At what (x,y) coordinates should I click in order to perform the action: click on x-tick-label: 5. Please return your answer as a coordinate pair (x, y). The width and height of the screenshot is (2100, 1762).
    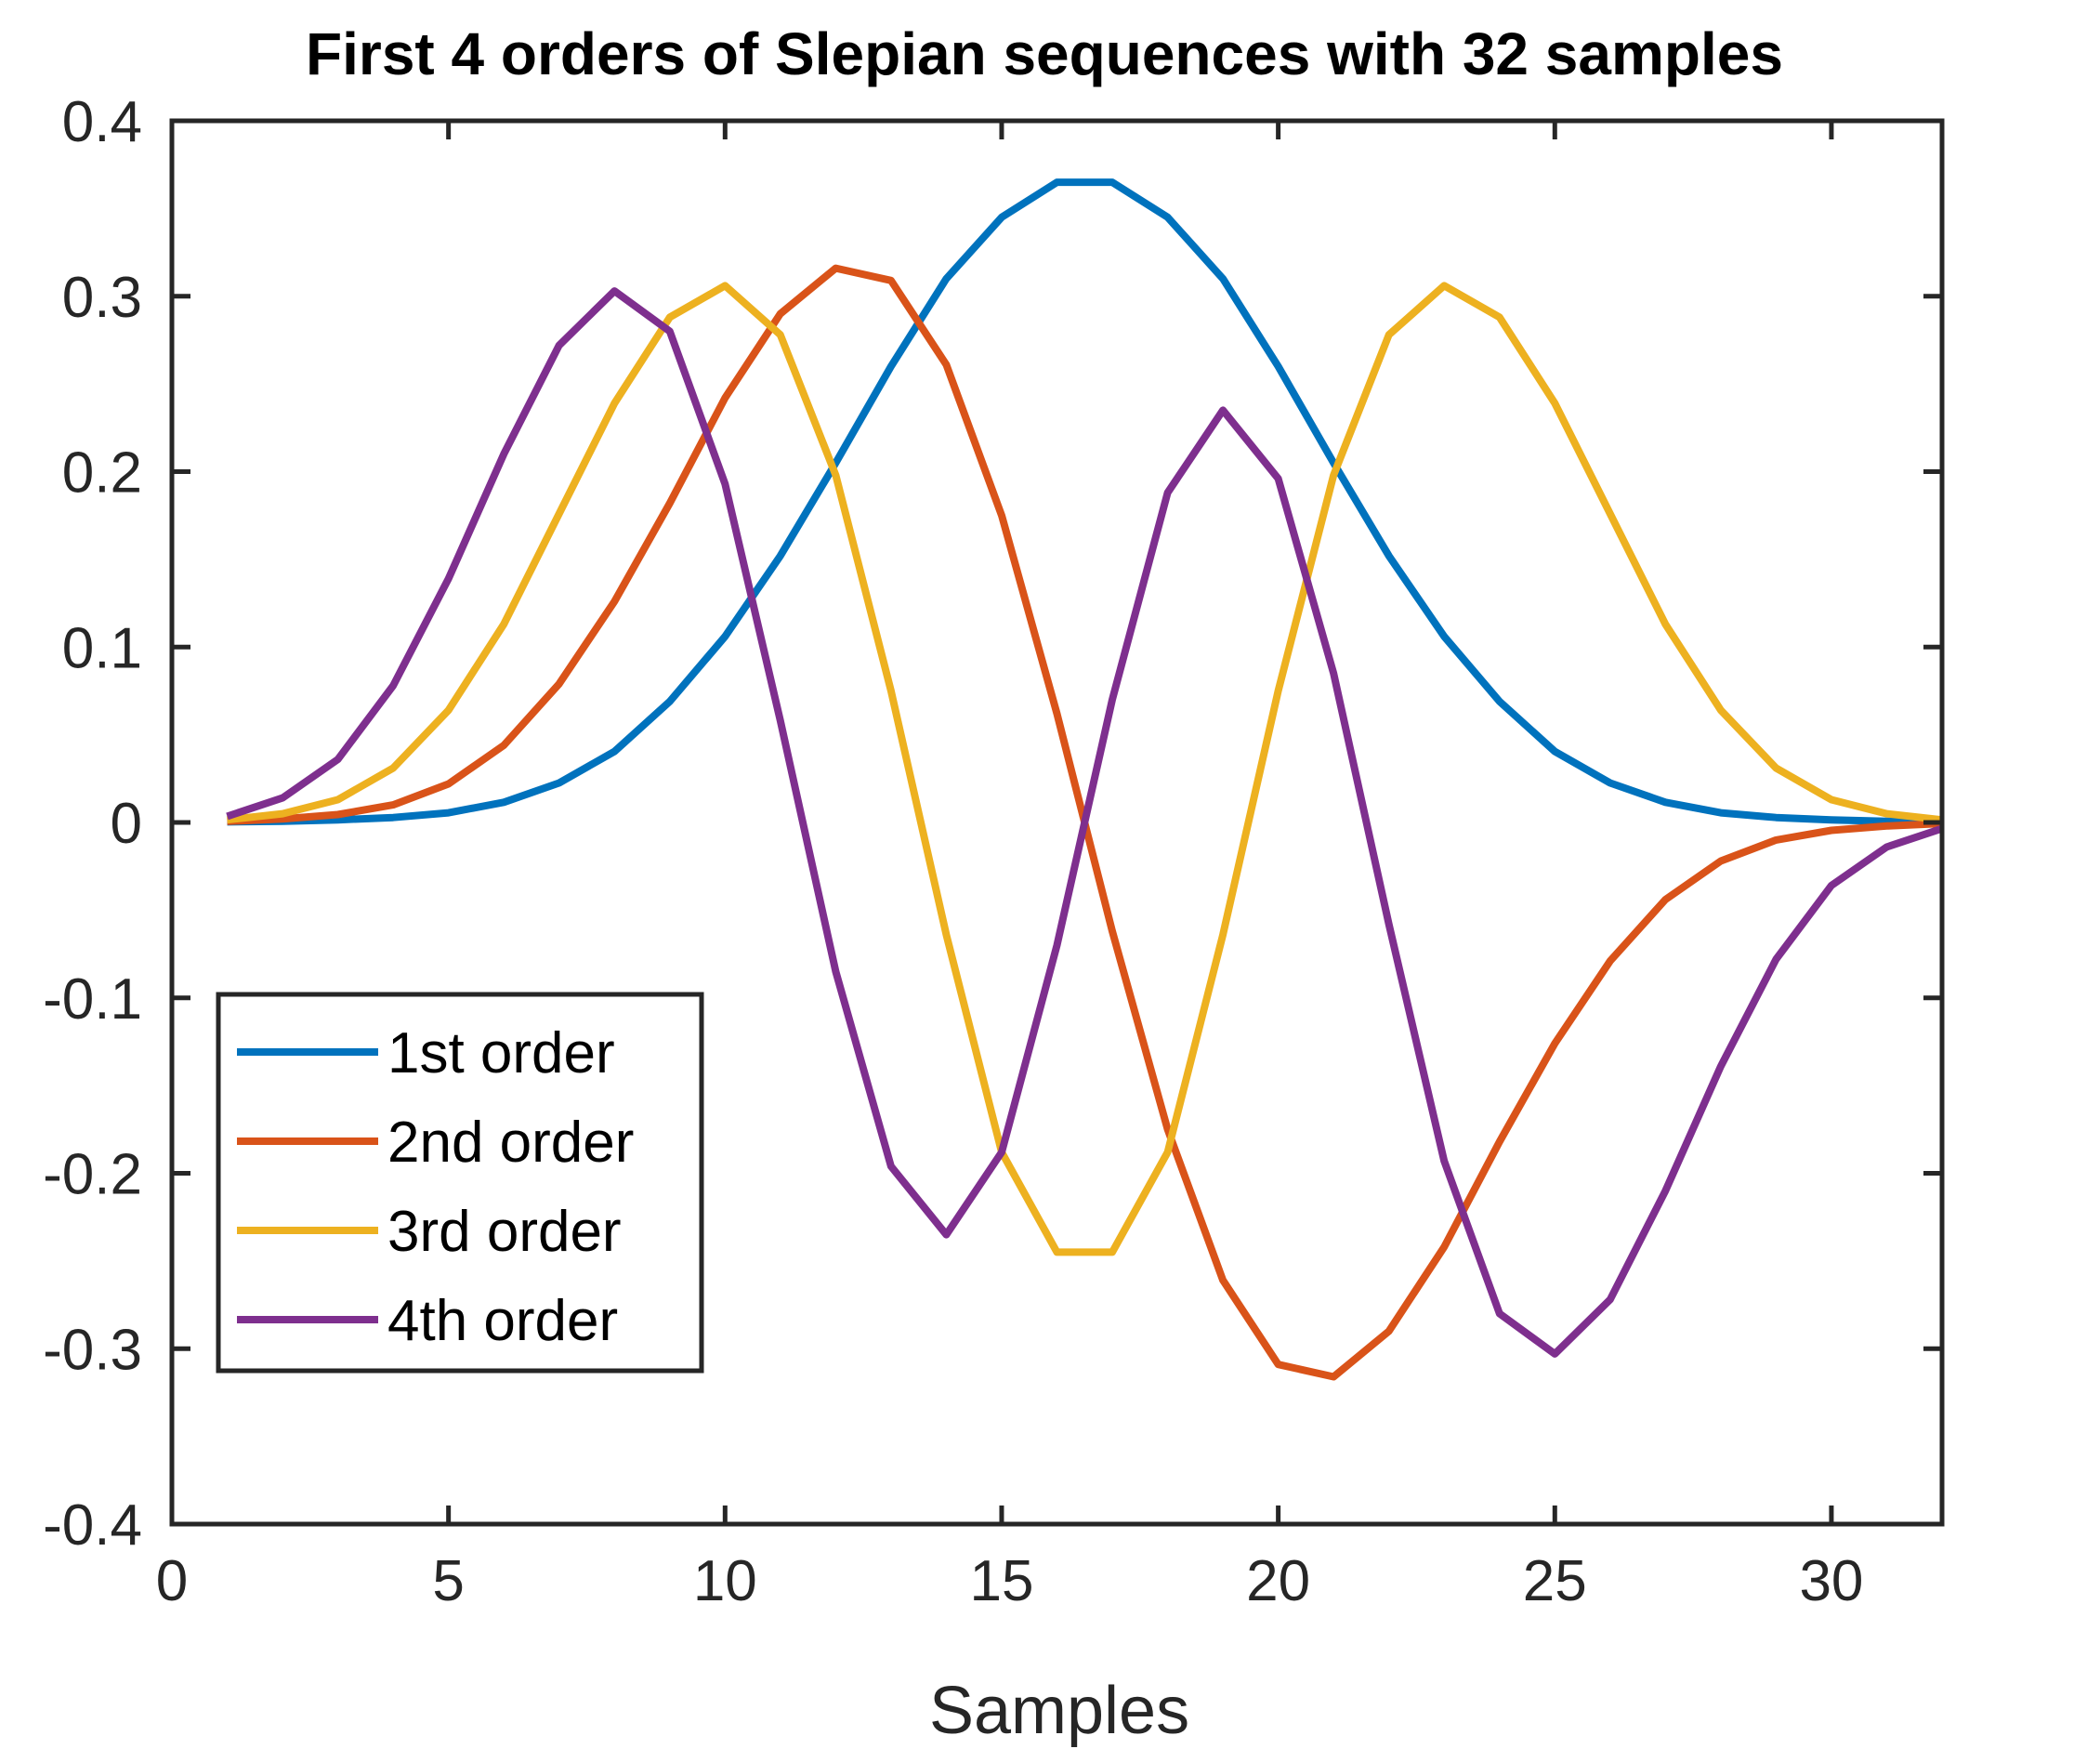
    Looking at the image, I should click on (448, 1581).